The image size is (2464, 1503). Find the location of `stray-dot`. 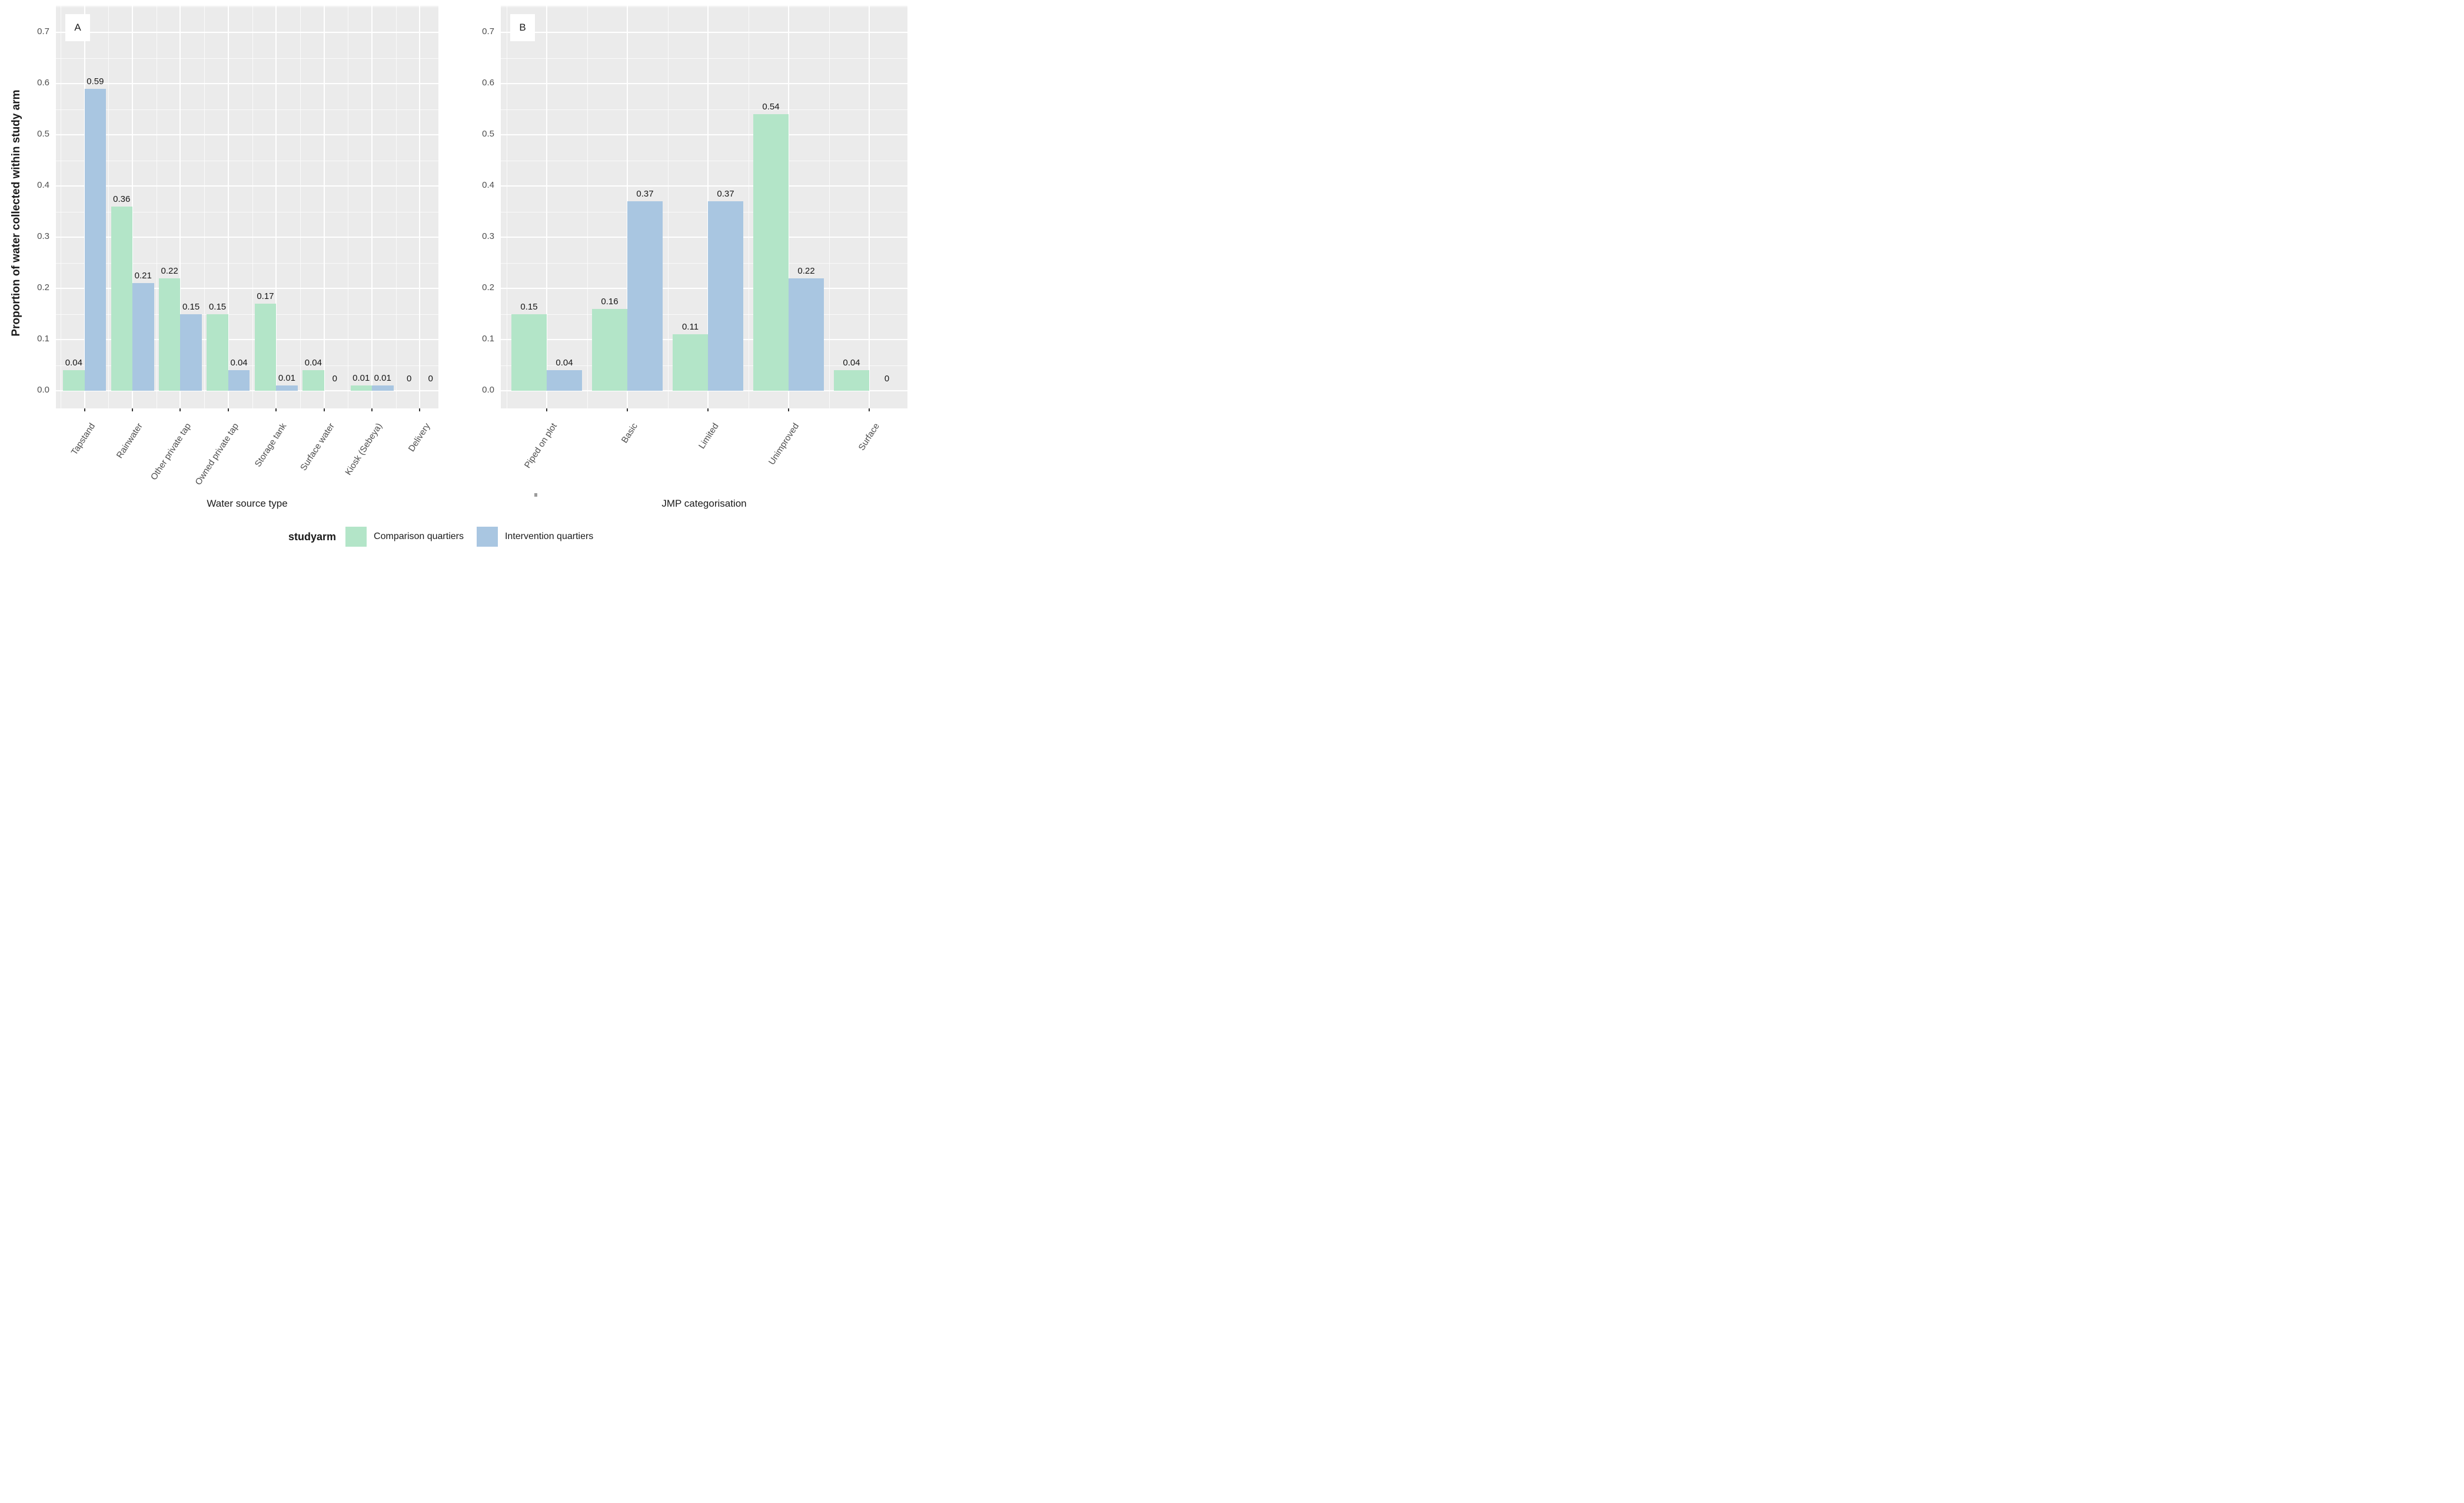

stray-dot is located at coordinates (536, 495).